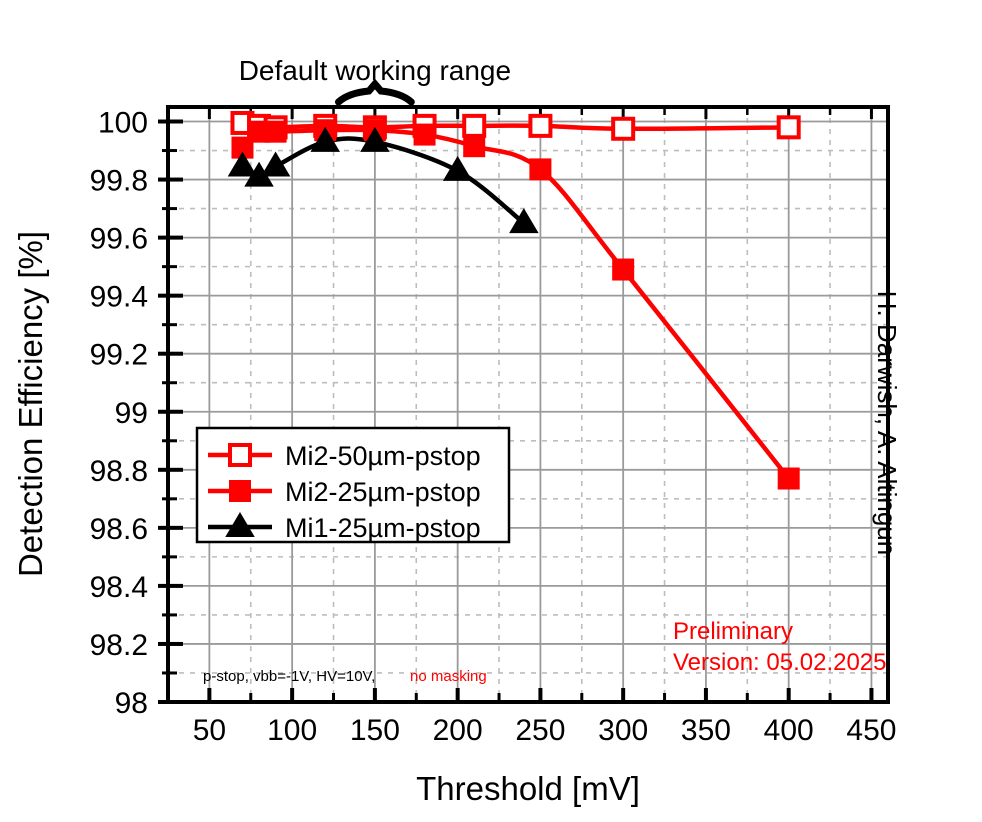 The width and height of the screenshot is (982, 822). Describe the element at coordinates (383, 492) in the screenshot. I see `legend-label: Mi2-25µm-pstop` at that location.